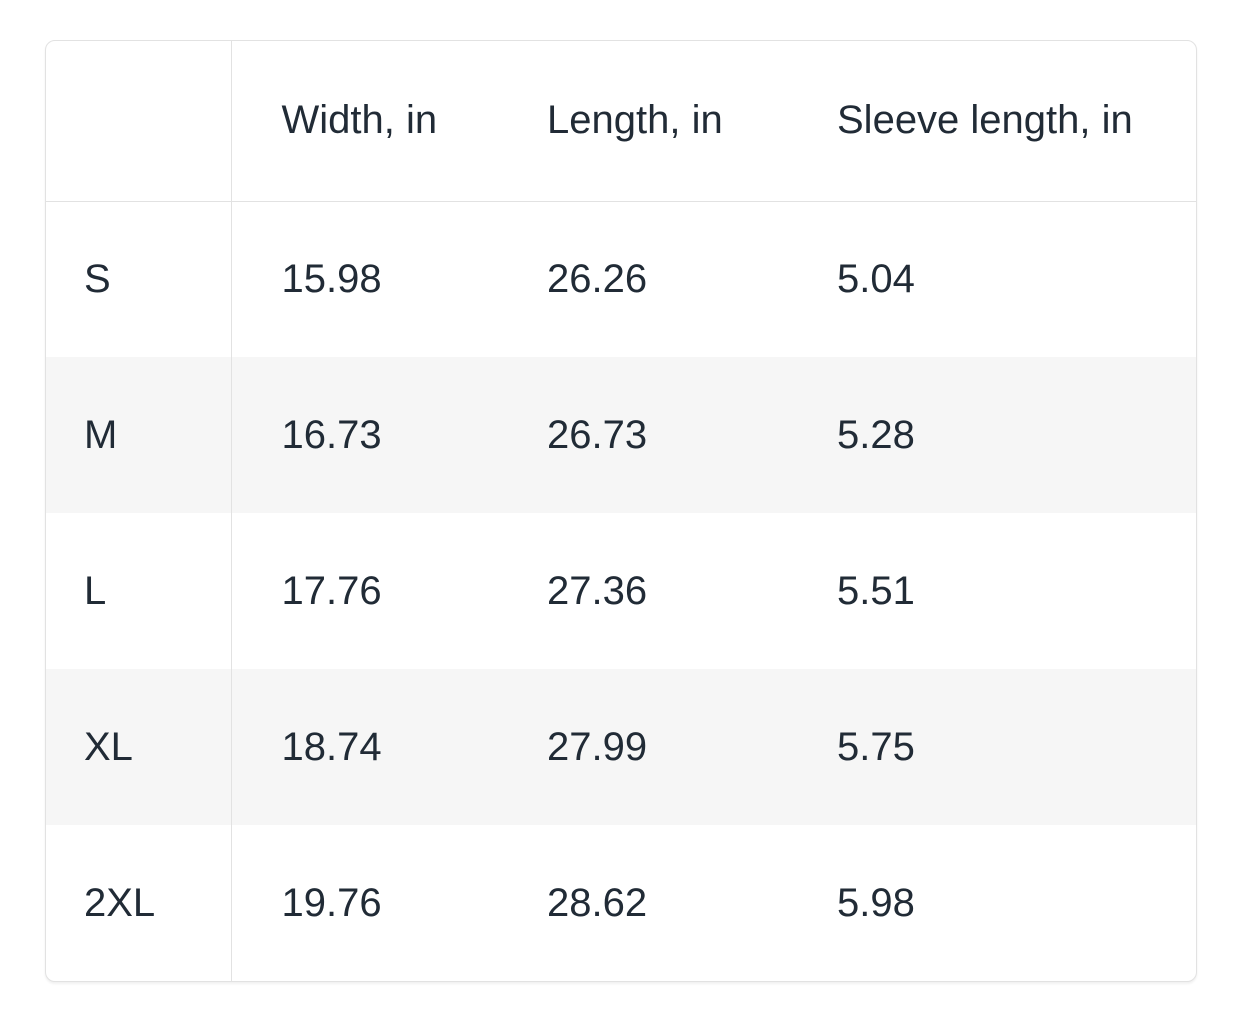 The image size is (1242, 1035). I want to click on table-row-2xl: 2XL 19.76 28.62 5.98, so click(621, 903).